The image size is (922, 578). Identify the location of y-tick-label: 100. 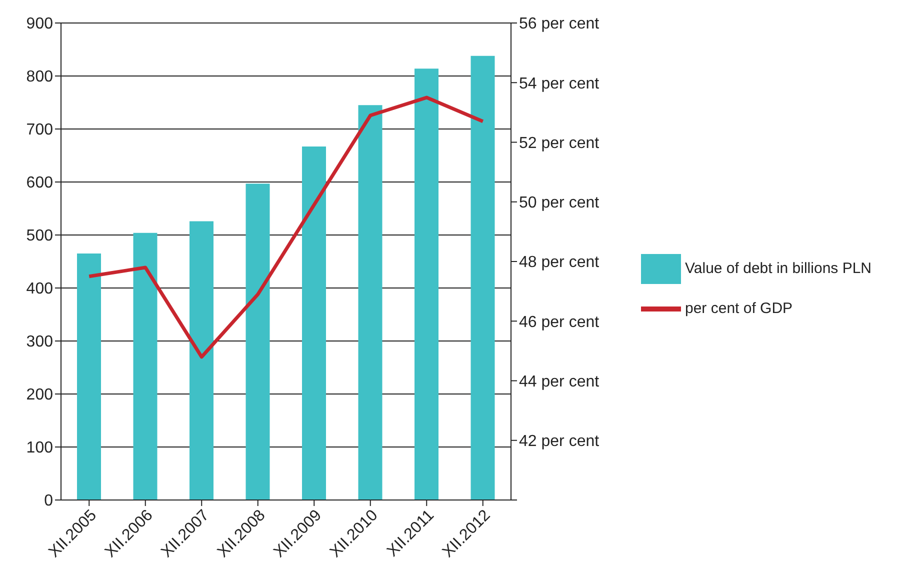
(40, 448).